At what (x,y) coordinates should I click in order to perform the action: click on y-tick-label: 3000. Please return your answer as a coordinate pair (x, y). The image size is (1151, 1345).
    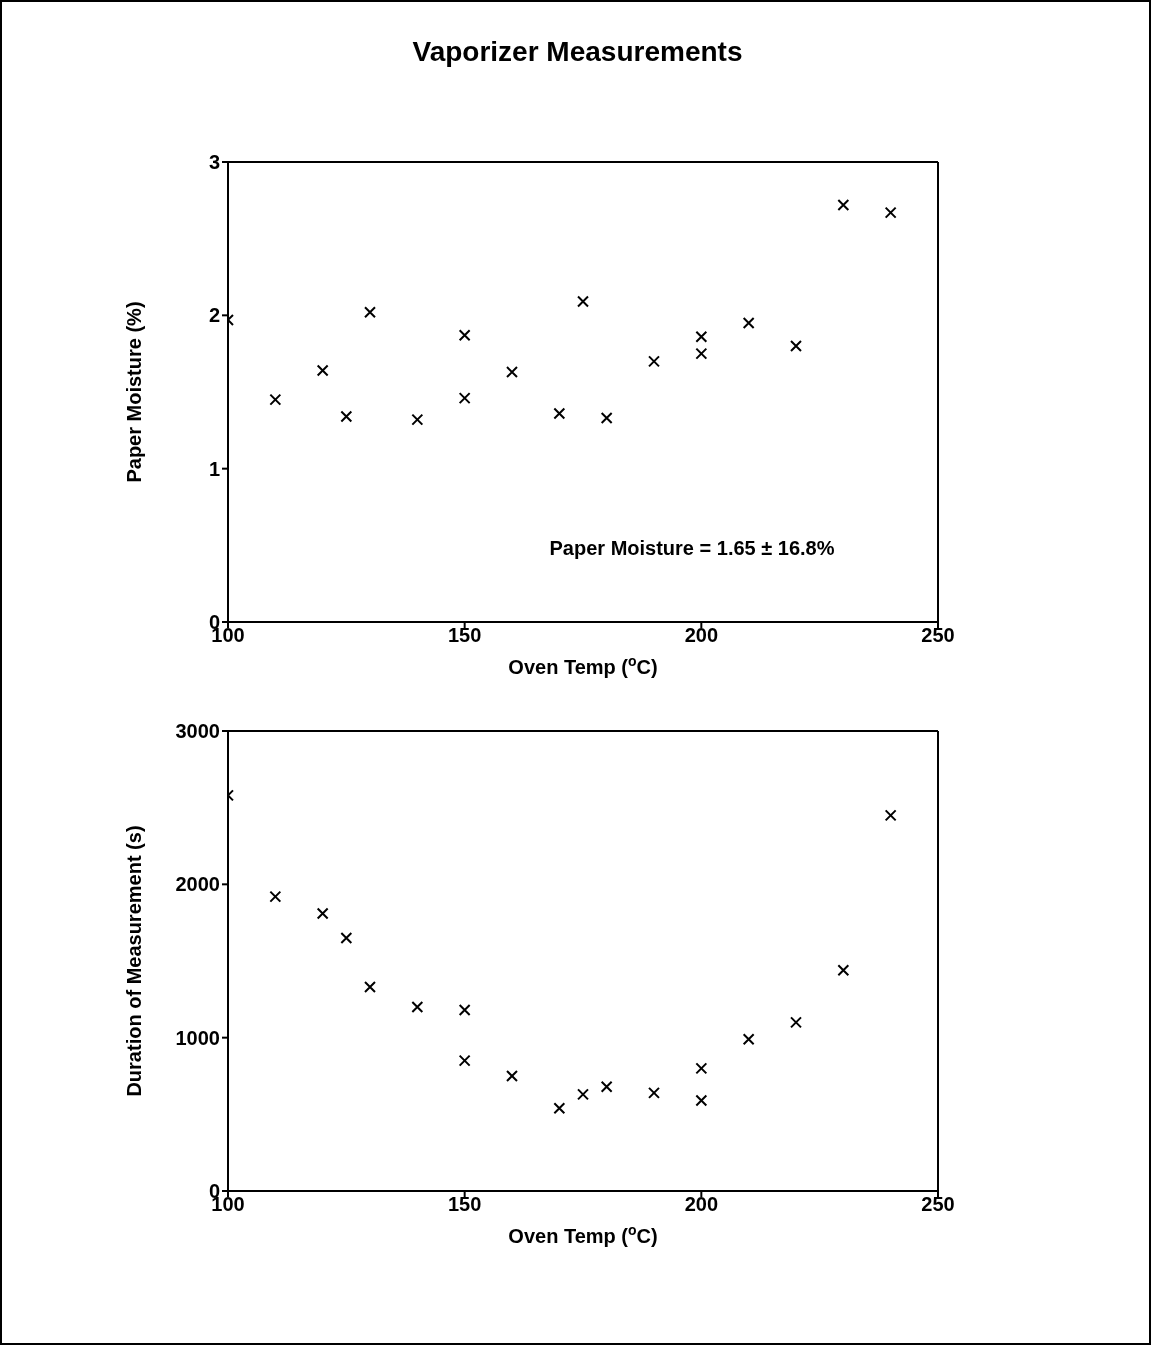
    Looking at the image, I should click on (197, 731).